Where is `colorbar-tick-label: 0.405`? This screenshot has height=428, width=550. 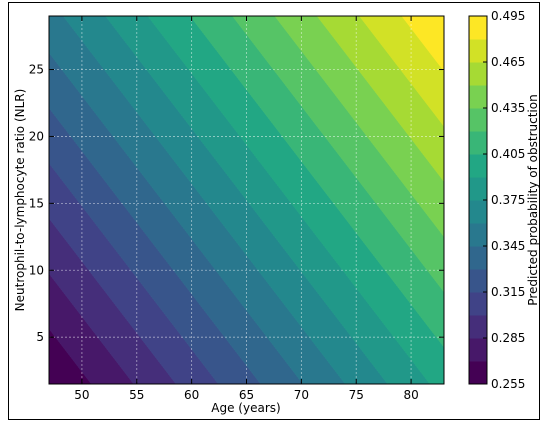 colorbar-tick-label: 0.405 is located at coordinates (508, 154).